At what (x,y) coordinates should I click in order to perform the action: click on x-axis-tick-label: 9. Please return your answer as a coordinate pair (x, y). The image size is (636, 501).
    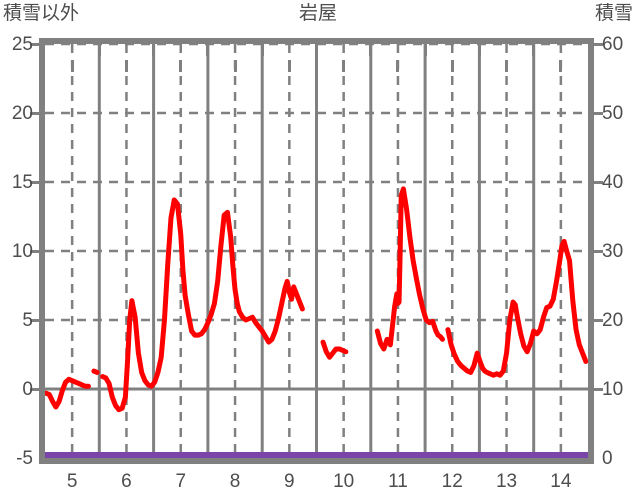
    Looking at the image, I should click on (289, 481).